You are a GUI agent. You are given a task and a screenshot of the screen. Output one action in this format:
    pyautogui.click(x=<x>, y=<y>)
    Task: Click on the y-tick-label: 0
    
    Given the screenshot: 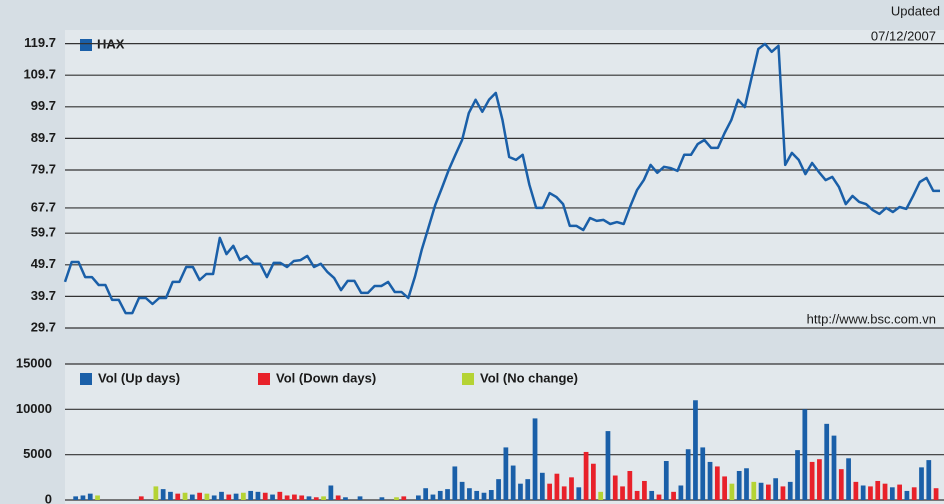 What is the action you would take?
    pyautogui.click(x=48, y=497)
    